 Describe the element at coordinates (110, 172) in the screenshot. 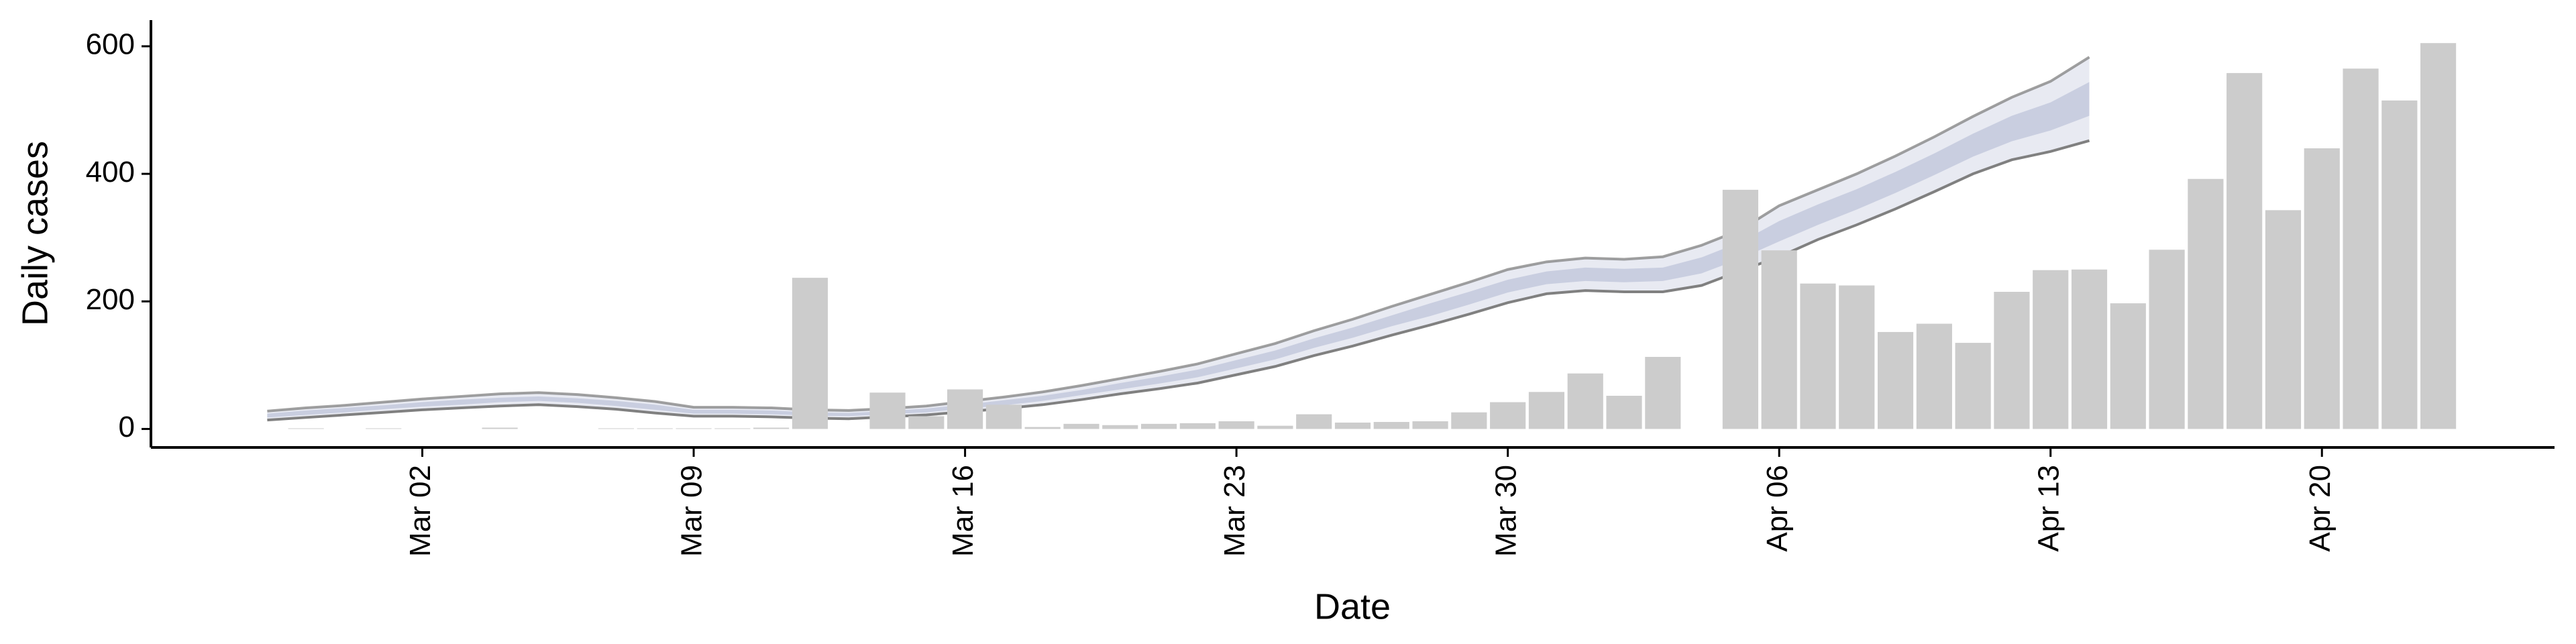

I see `y-tick-label: 400` at that location.